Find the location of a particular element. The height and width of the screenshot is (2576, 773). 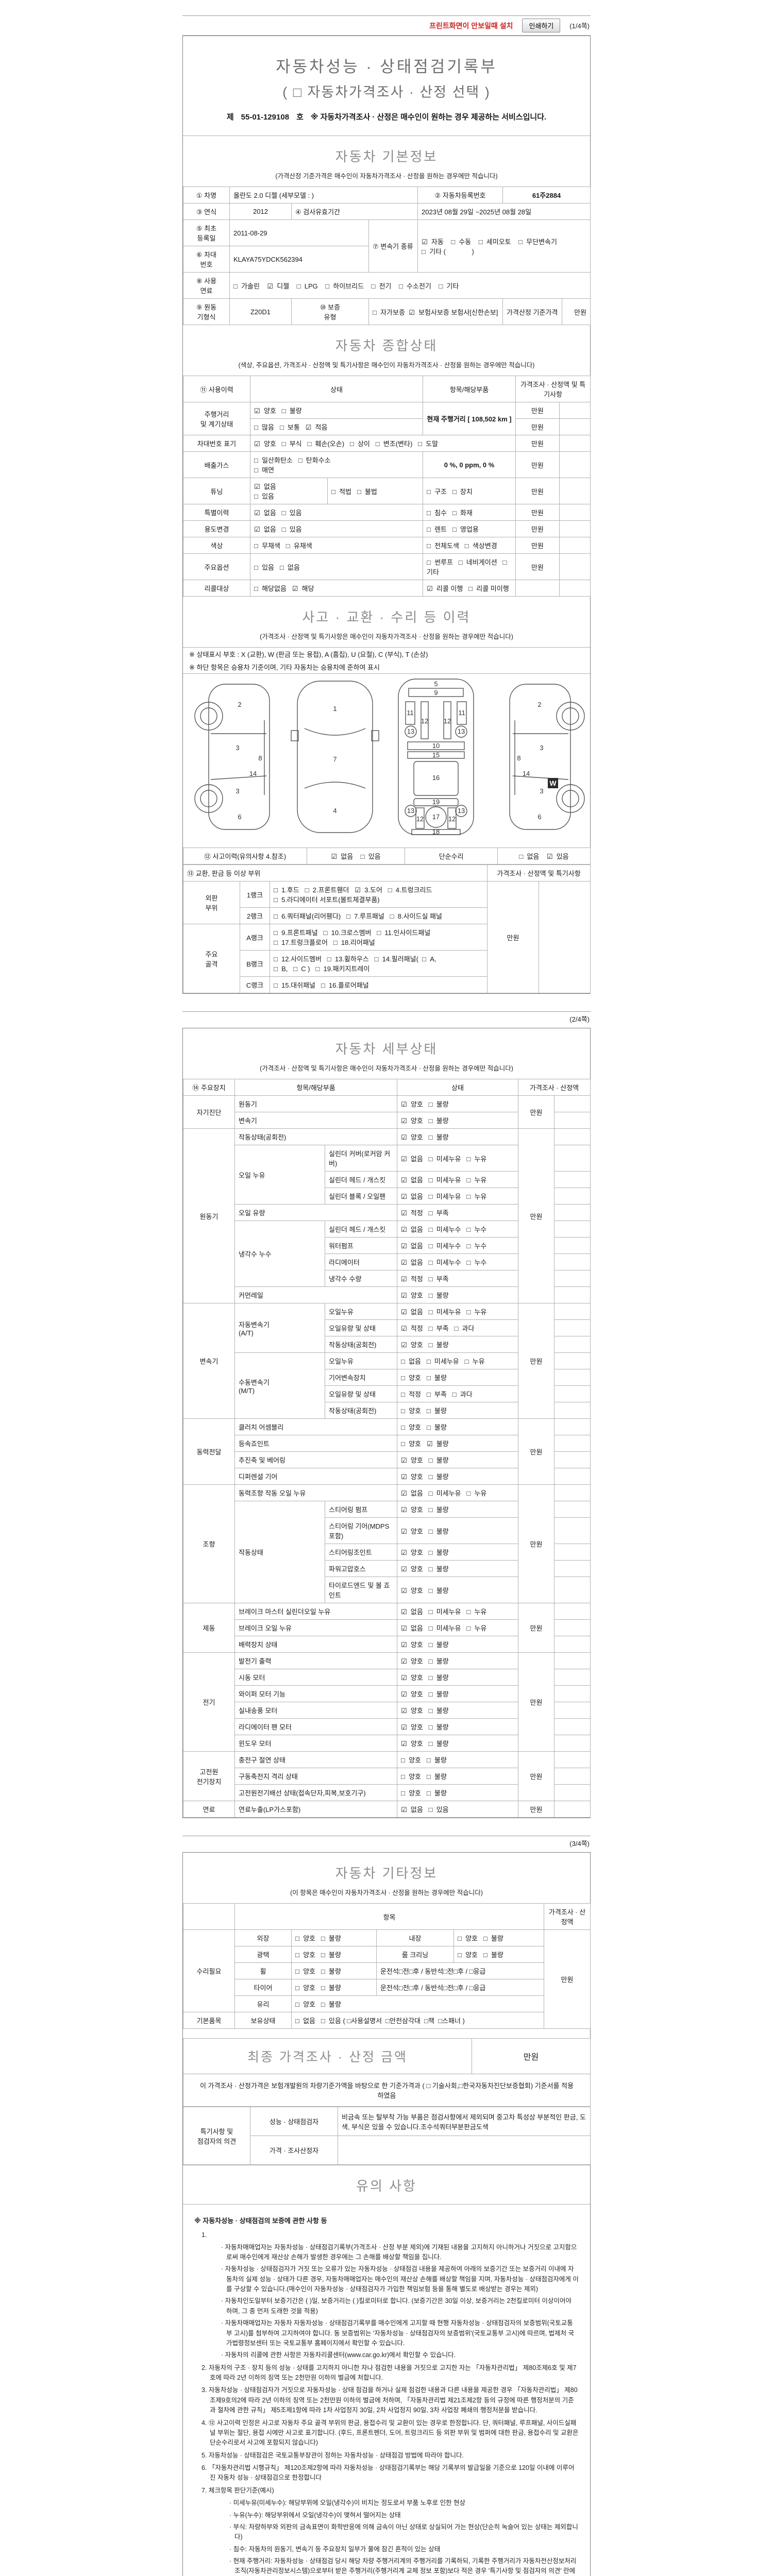

item-status: ☑ 적정 □ 부족 □ 과다 is located at coordinates (457, 1327).